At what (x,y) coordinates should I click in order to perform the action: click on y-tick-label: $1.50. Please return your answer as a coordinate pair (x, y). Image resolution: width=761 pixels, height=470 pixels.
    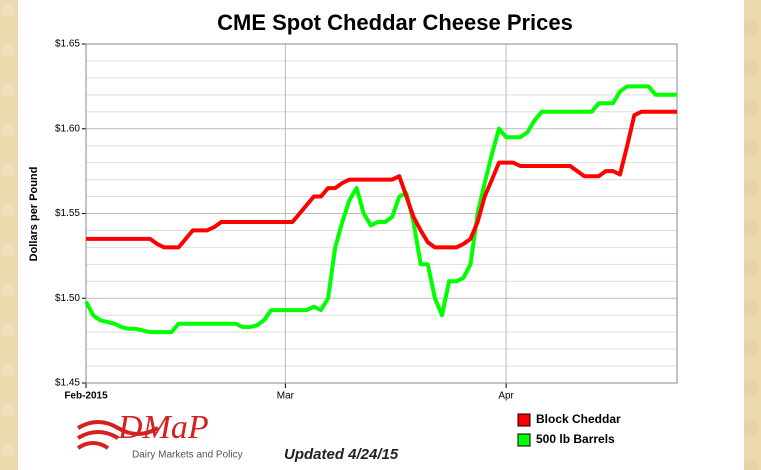
    Looking at the image, I should click on (67, 298).